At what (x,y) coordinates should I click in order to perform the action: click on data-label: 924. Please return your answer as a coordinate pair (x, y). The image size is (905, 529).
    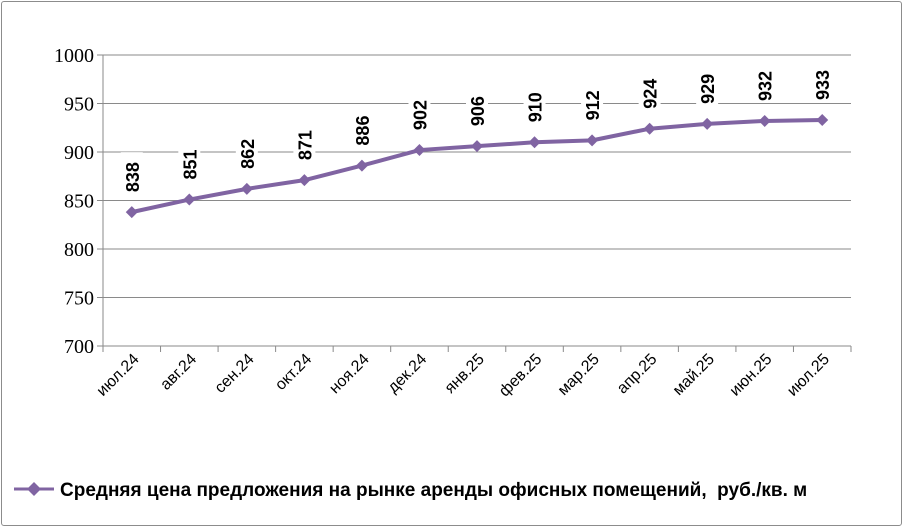
    Looking at the image, I should click on (651, 94).